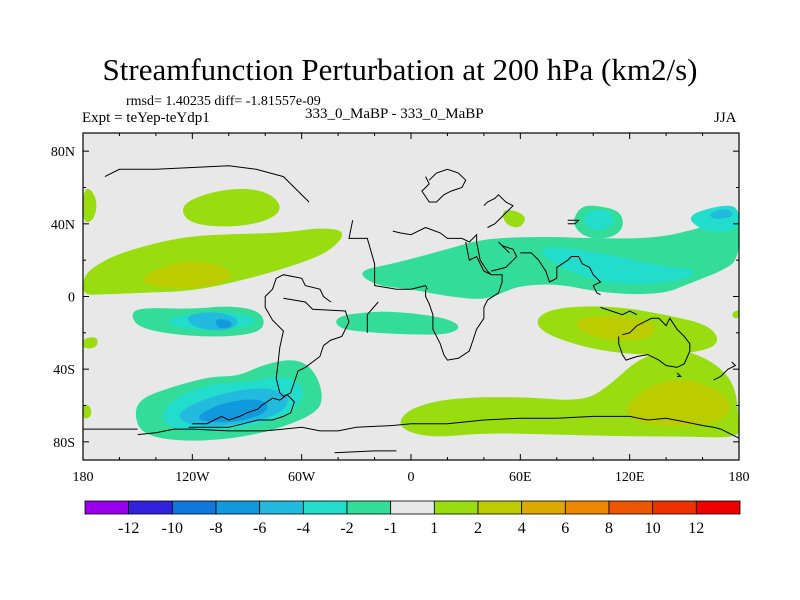 This screenshot has height=600, width=800. What do you see at coordinates (609, 528) in the screenshot?
I see `colorbar-label: 8` at bounding box center [609, 528].